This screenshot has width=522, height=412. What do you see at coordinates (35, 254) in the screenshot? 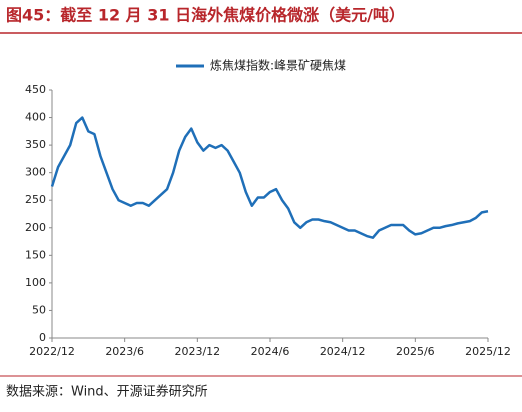
I see `y-tick-label: 150` at bounding box center [35, 254].